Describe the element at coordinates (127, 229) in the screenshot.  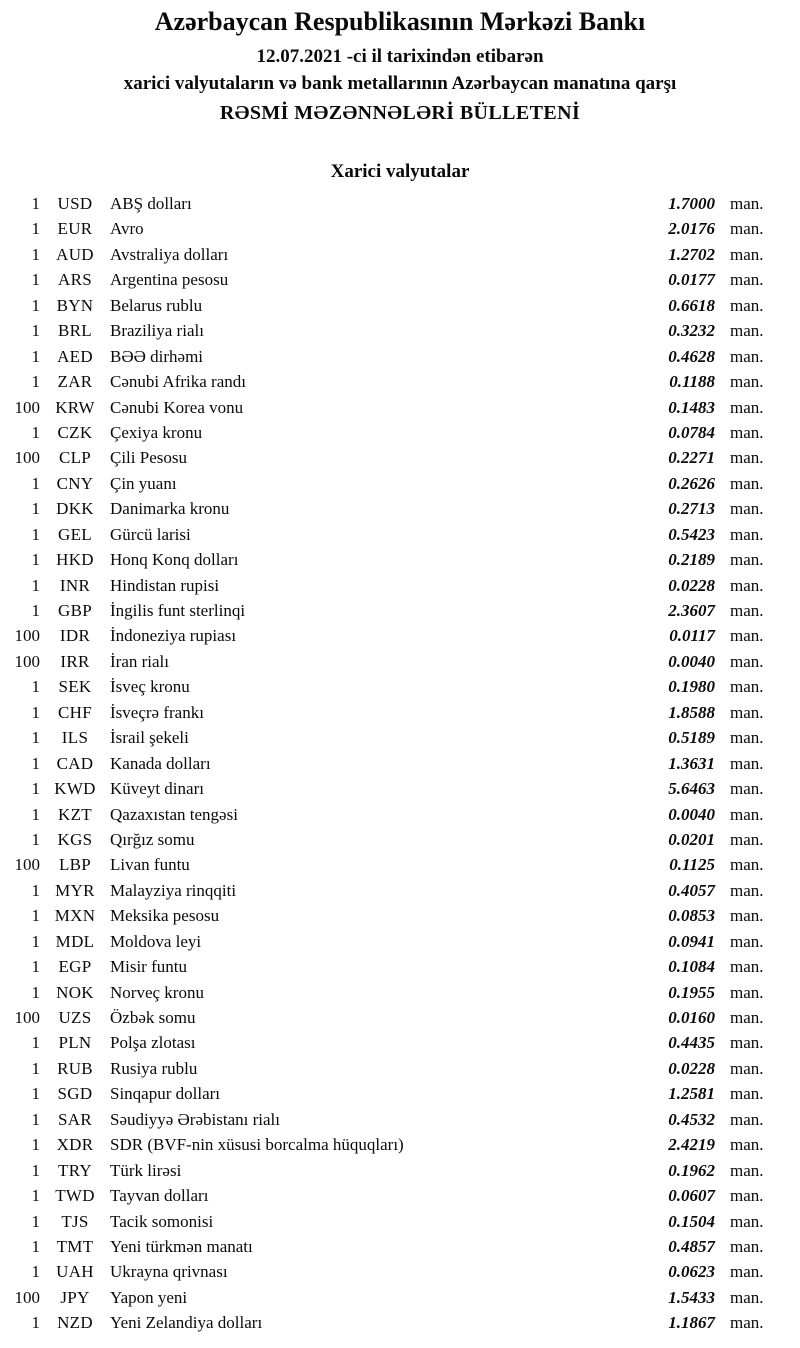
I see `currency-name-cell: Avro` at that location.